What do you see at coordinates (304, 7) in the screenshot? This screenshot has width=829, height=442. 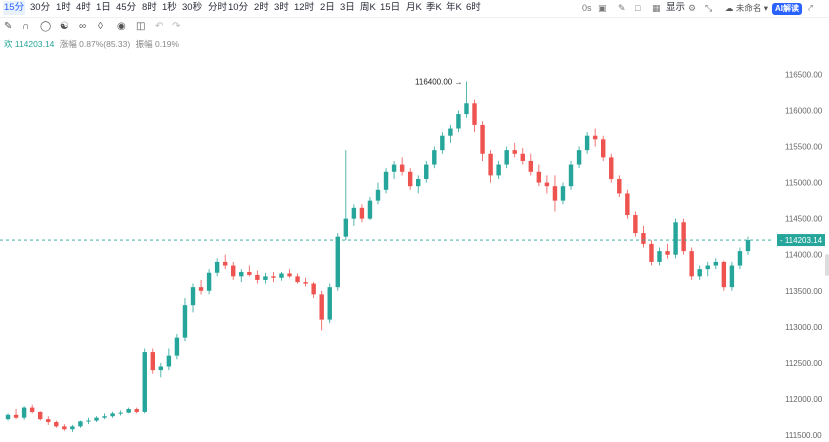 I see `interval-13: 12时` at bounding box center [304, 7].